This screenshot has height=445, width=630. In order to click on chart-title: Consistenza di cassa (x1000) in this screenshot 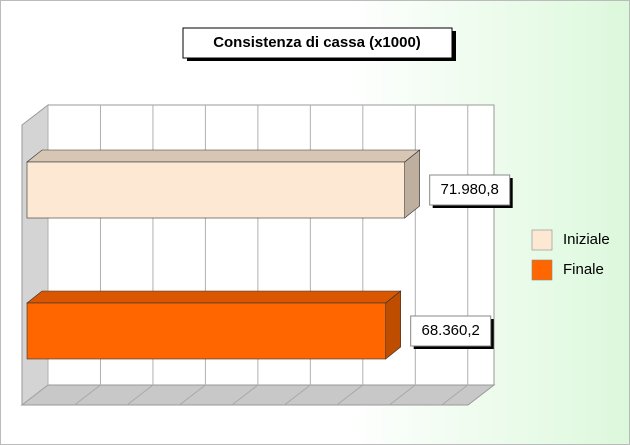, I will do `click(317, 42)`.